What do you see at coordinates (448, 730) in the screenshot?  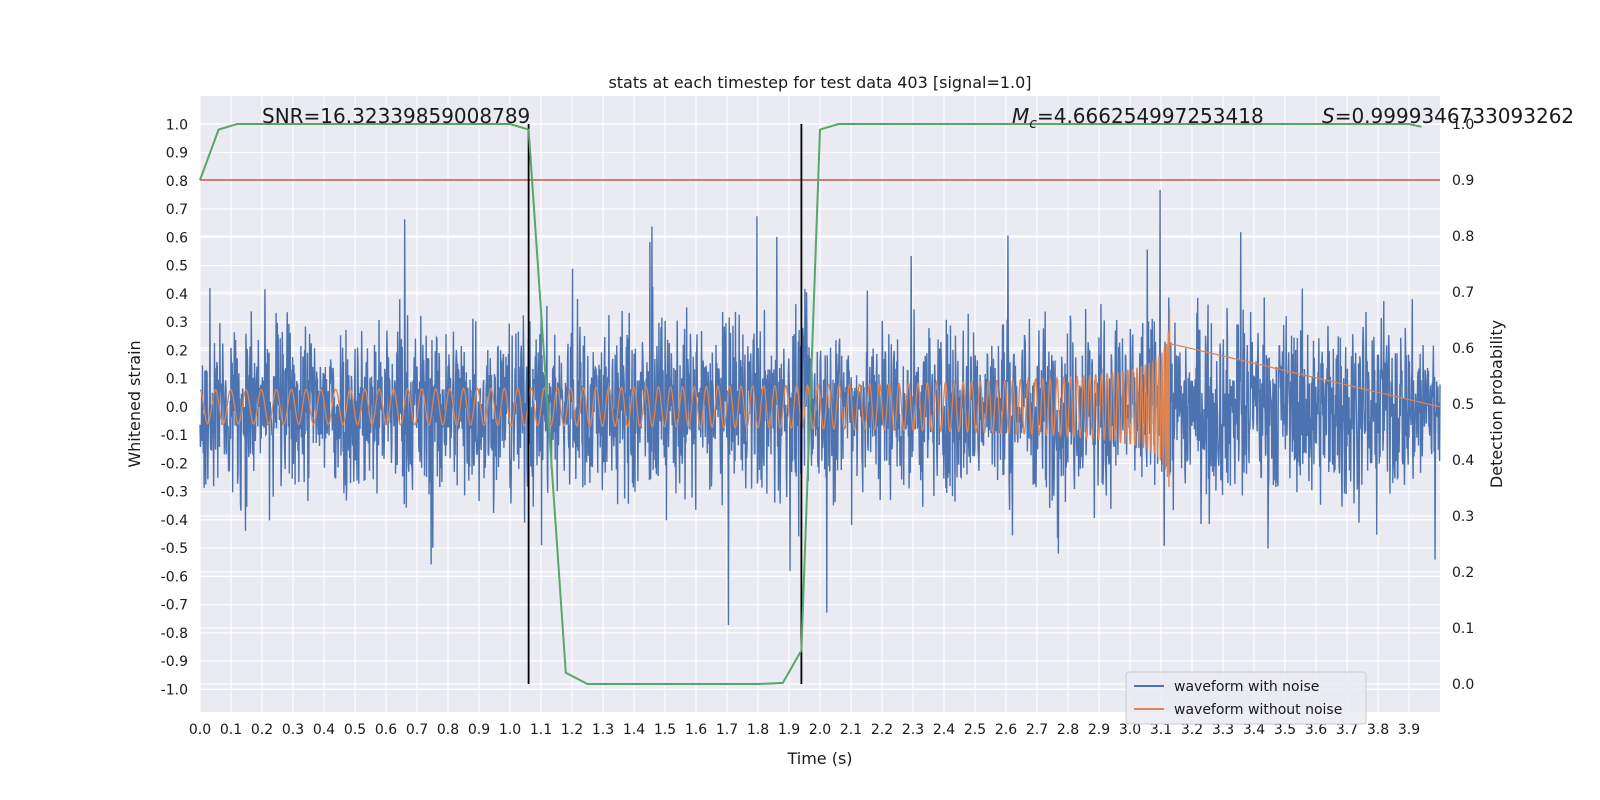 I see `x-tick-label: 0.8` at bounding box center [448, 730].